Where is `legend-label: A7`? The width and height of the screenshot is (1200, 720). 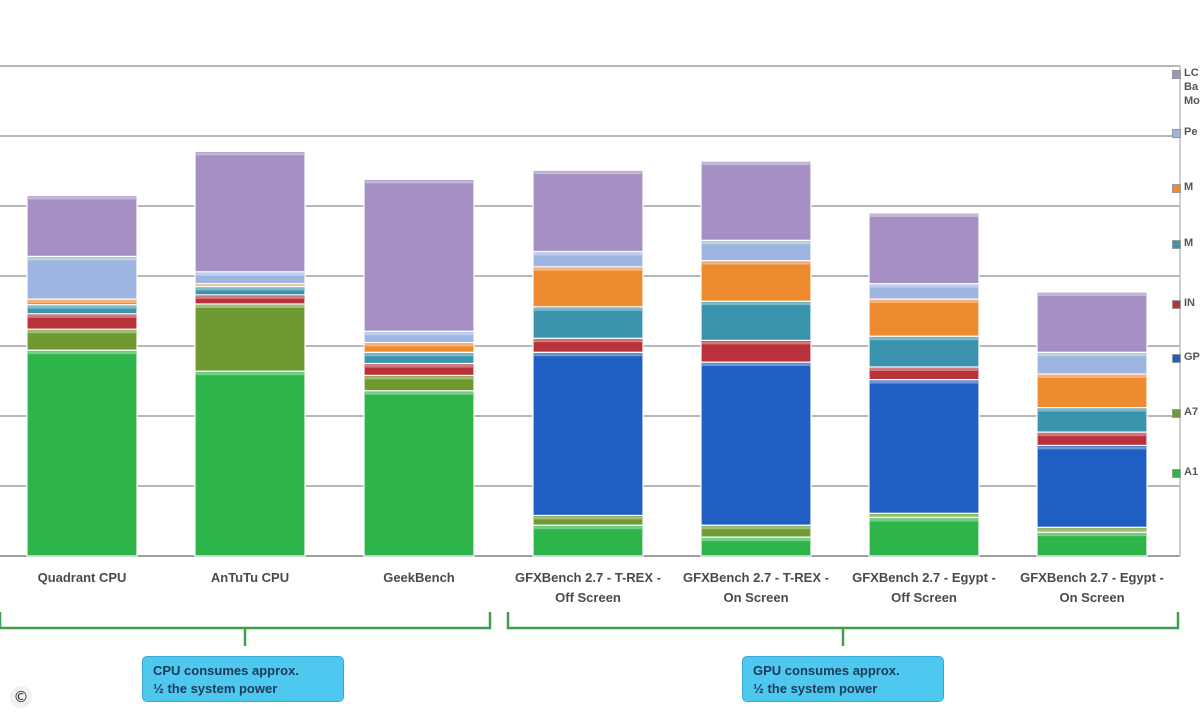 legend-label: A7 is located at coordinates (1191, 412).